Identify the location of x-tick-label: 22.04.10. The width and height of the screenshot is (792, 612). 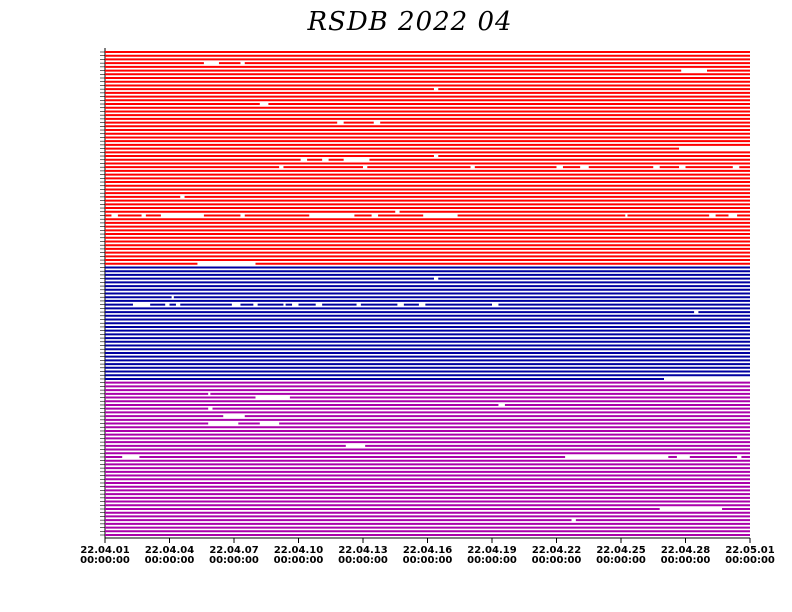
(298, 550).